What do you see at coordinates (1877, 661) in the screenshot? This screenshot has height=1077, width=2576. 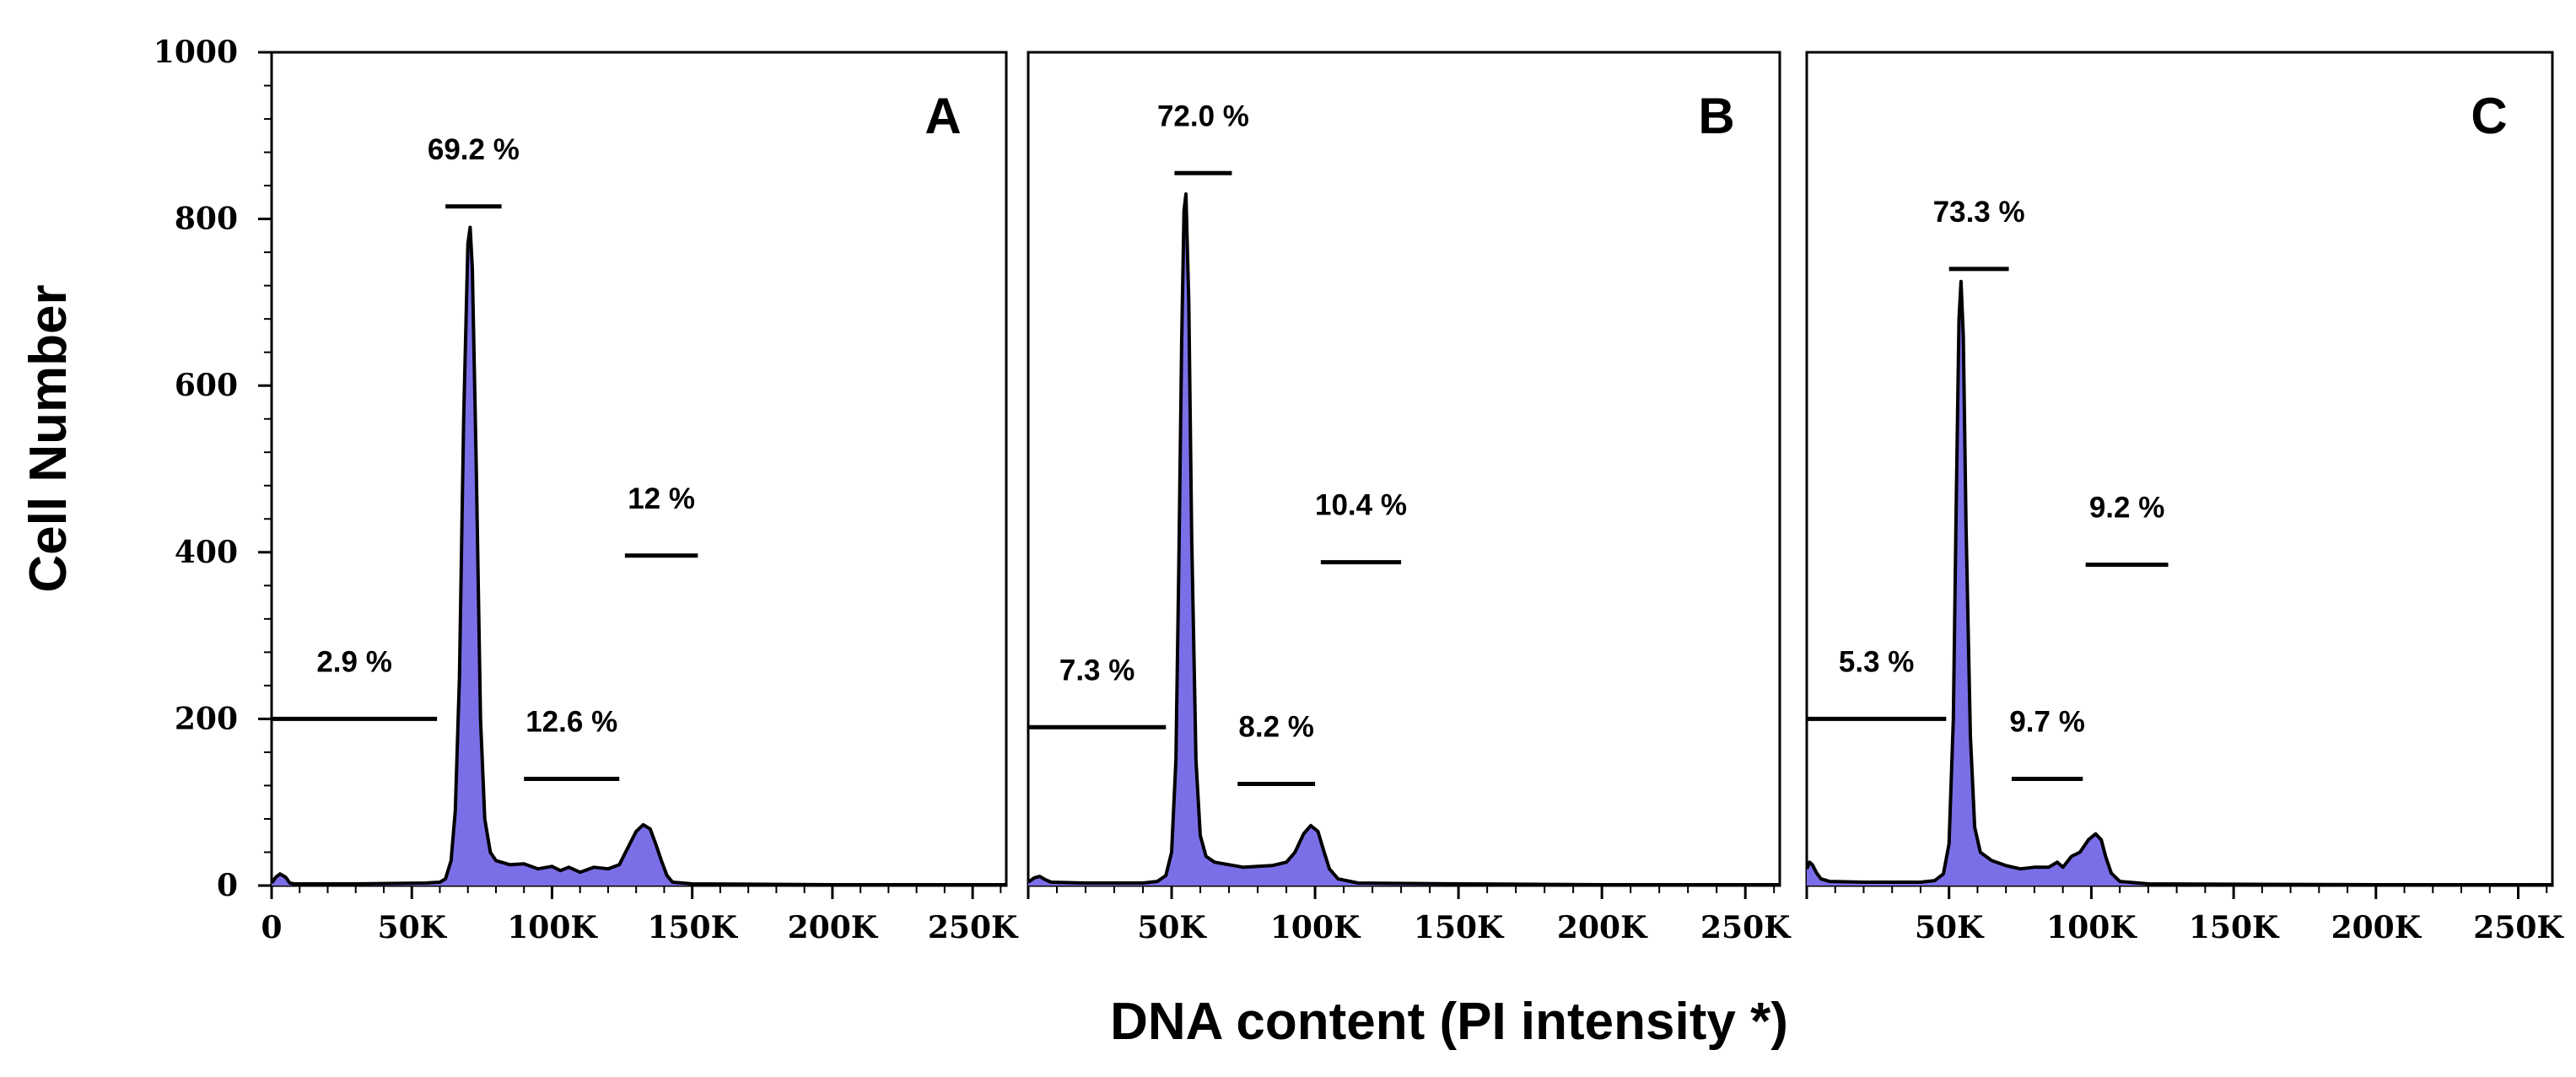 I see `gate-percentage-label: 5.3 %` at bounding box center [1877, 661].